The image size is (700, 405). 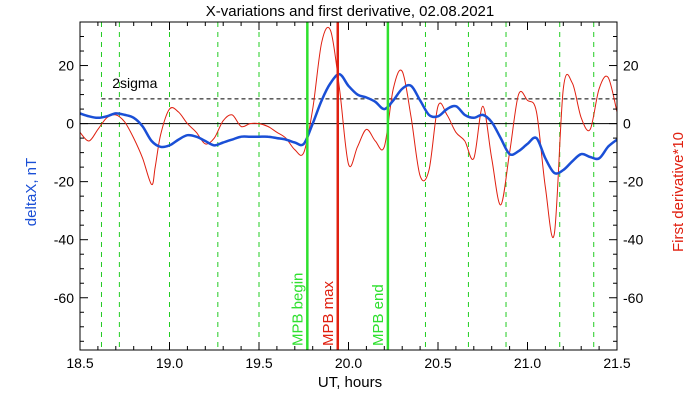 I want to click on y-tick-label-right: -60, so click(x=633, y=298).